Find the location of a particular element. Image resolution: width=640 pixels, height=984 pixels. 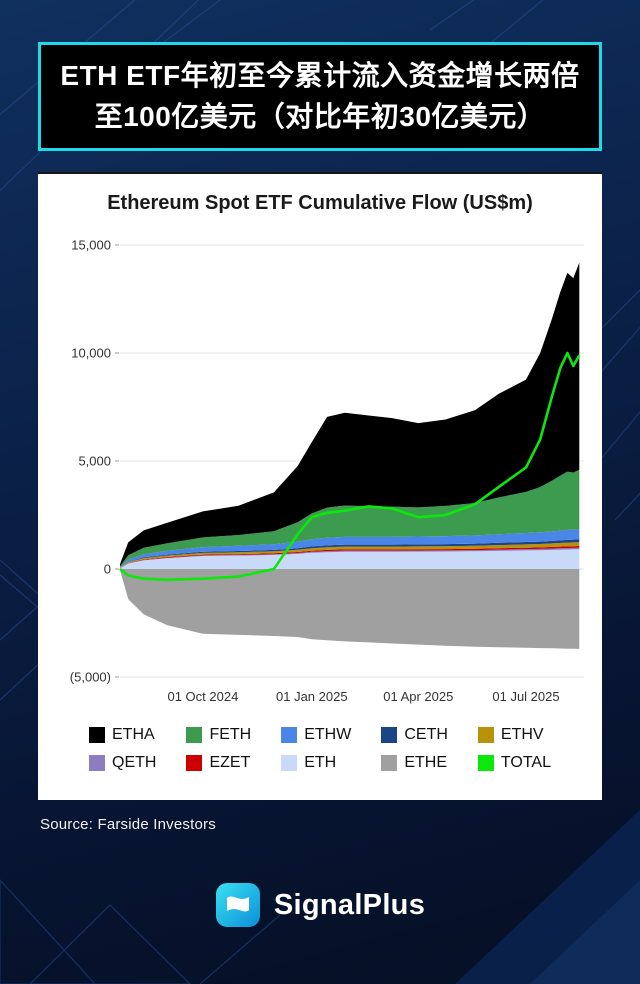

headline-banner: ETH ETF年初至今累计流入资金增长两倍至100亿美元（对比年初30亿美元） is located at coordinates (320, 97).